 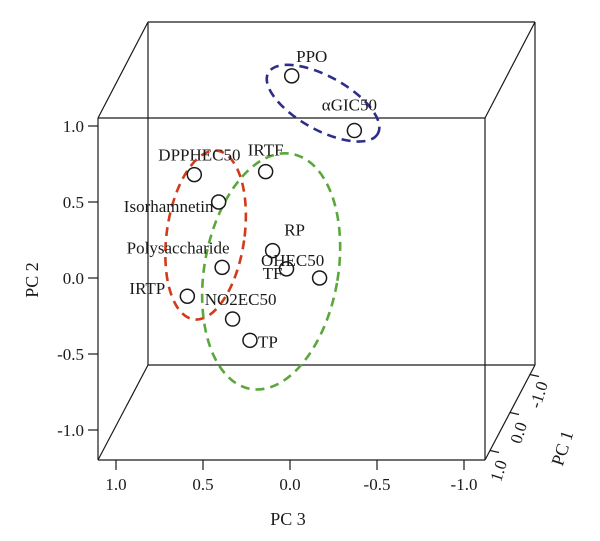 I want to click on z-tick-label: 1.0, so click(x=498, y=471).